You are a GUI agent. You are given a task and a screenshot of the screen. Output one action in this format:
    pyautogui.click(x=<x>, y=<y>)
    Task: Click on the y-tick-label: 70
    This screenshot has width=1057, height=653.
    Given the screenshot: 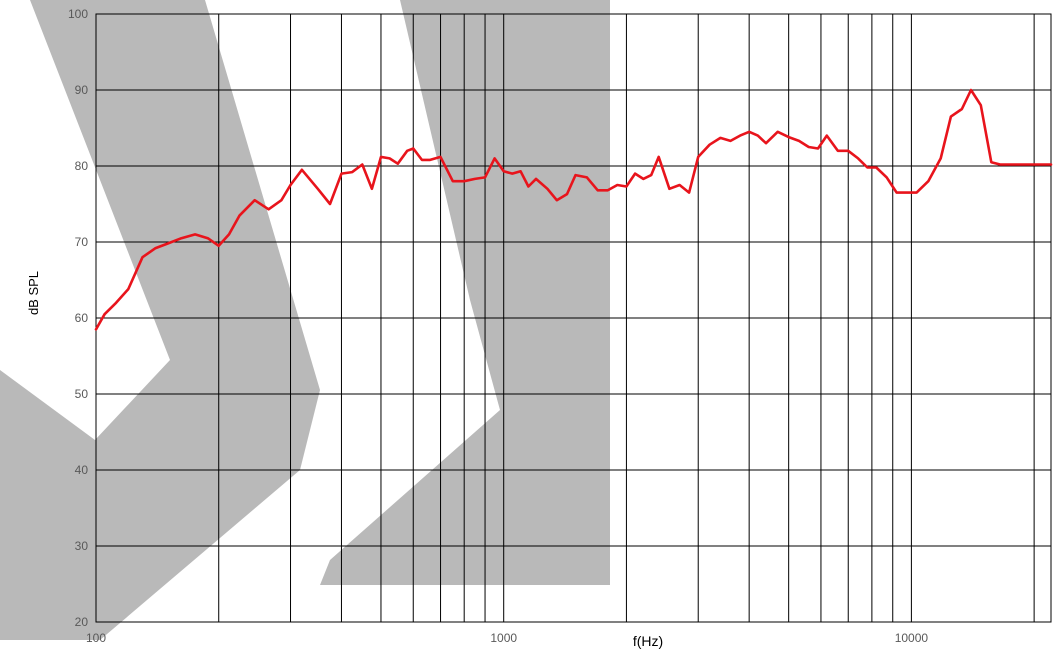 What is the action you would take?
    pyautogui.click(x=82, y=242)
    